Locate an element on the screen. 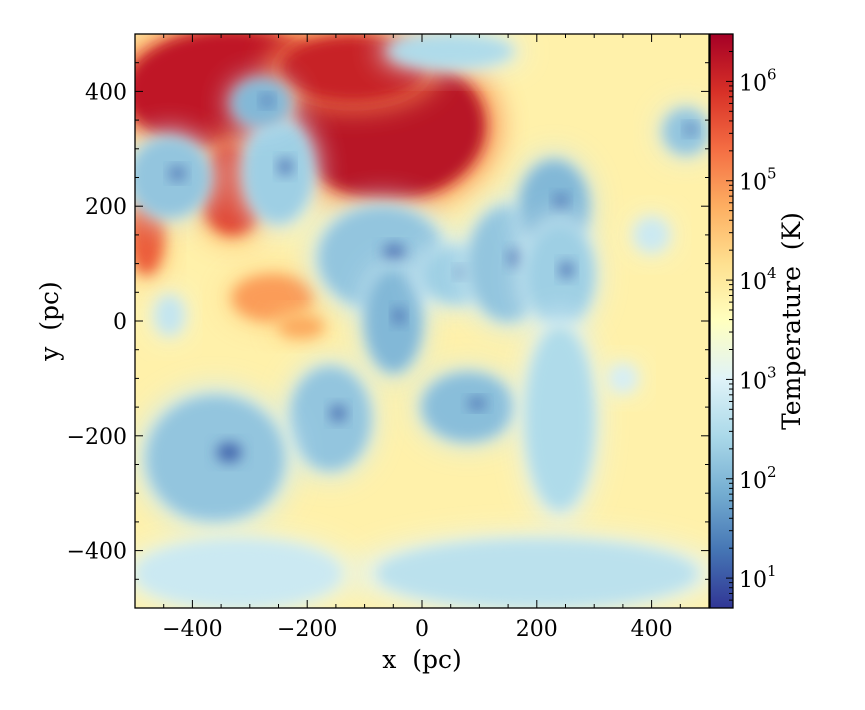 The image size is (865, 710). colorbar: 10¹ 10² 10³ 10⁴ 10⁵ 10⁶ Temperature (K) is located at coordinates (757, 321).